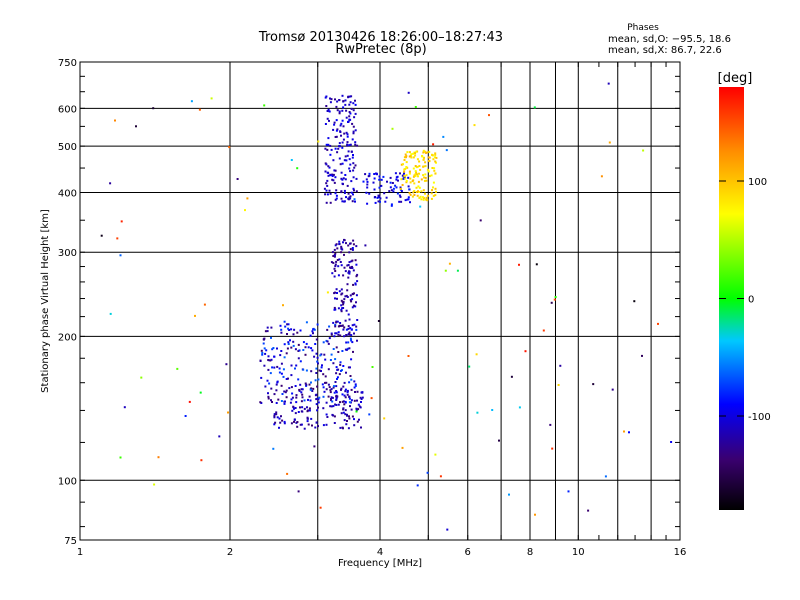  What do you see at coordinates (67, 253) in the screenshot?
I see `y-tick-label: 300` at bounding box center [67, 253].